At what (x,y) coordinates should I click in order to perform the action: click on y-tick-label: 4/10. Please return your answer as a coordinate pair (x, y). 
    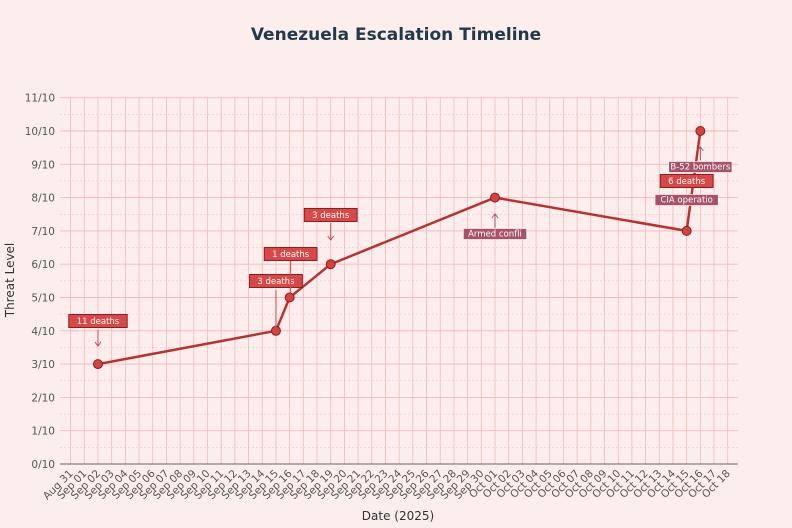
    Looking at the image, I should click on (43, 332).